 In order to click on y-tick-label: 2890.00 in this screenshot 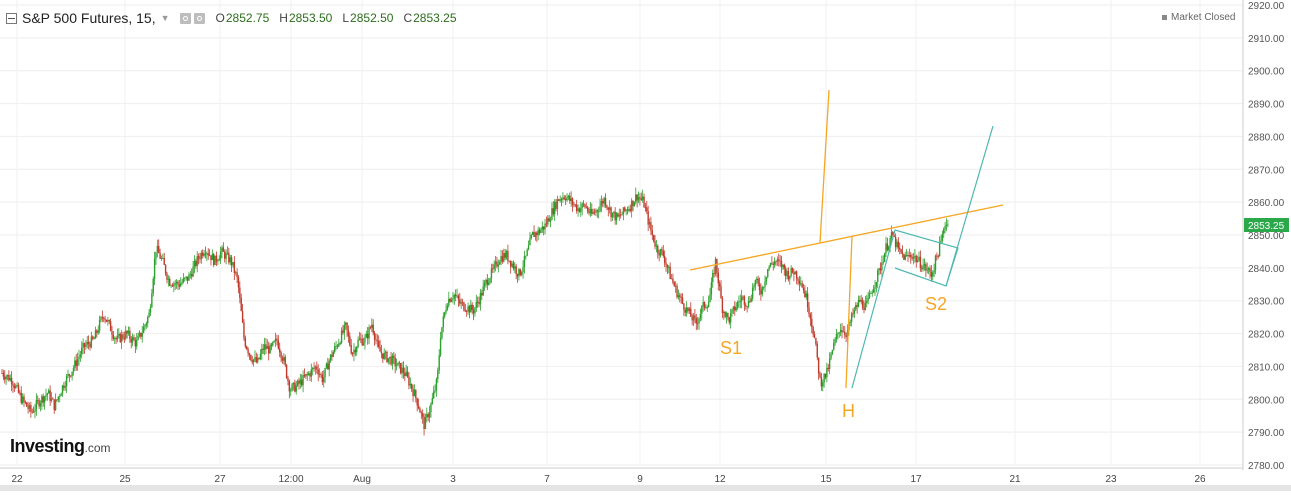, I will do `click(1266, 105)`.